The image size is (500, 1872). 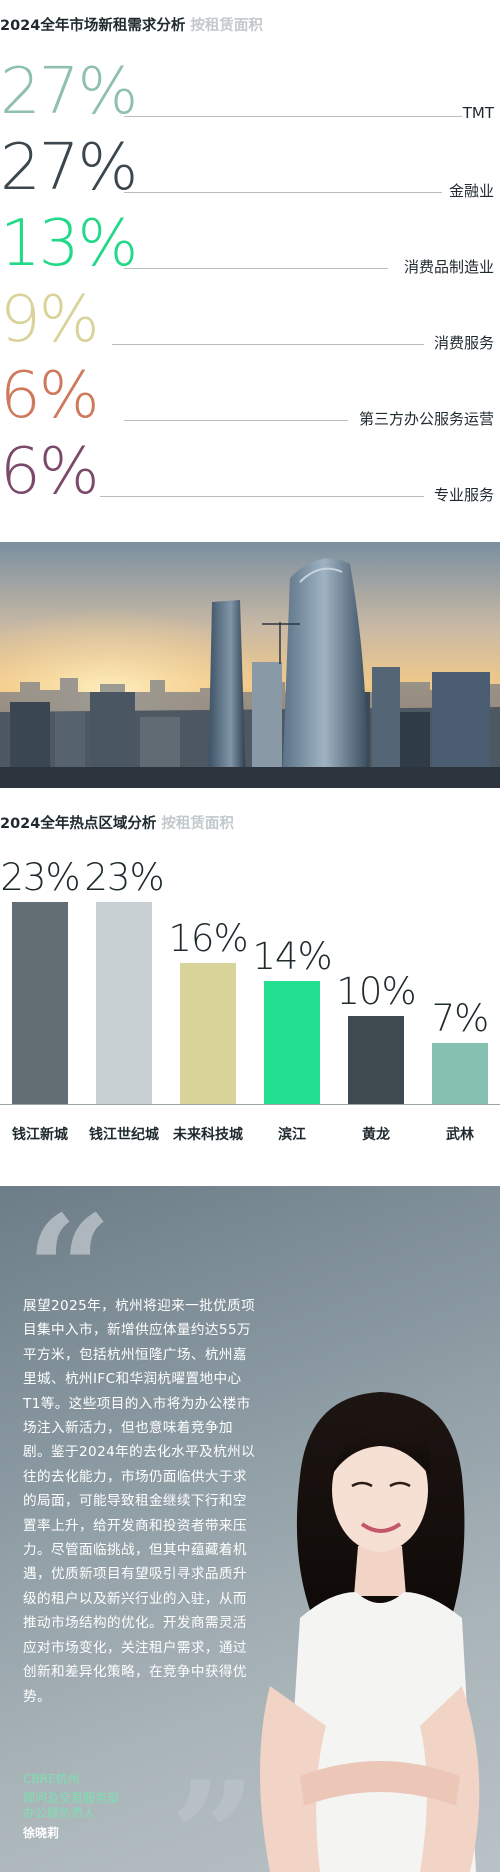 I want to click on signature-role: 办公楼负责人, so click(x=59, y=1813).